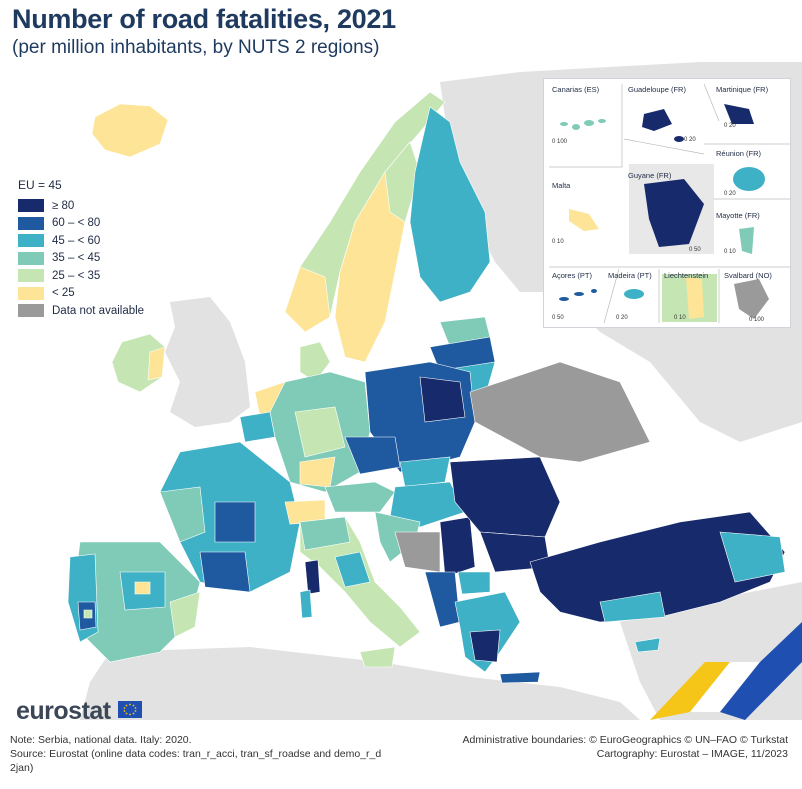 This screenshot has width=802, height=789. I want to click on italy-north, so click(325, 533).